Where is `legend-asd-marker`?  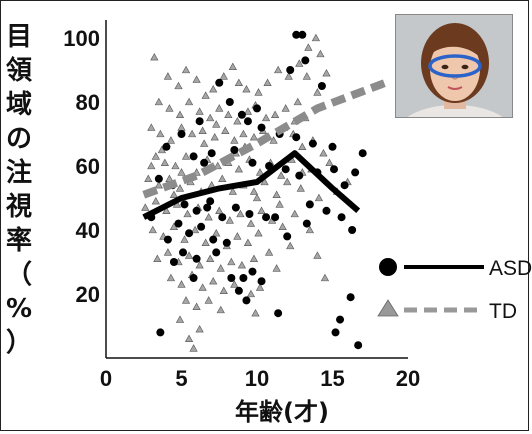
legend-asd-marker is located at coordinates (388, 267).